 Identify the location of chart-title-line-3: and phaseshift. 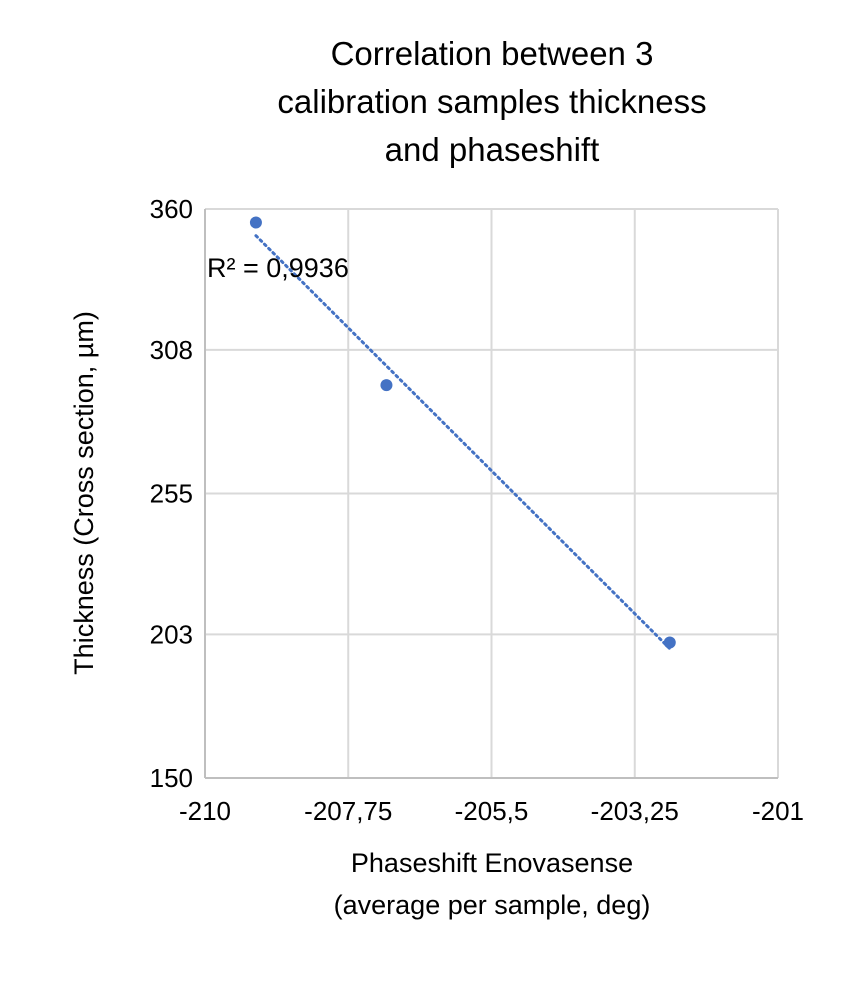
(492, 149).